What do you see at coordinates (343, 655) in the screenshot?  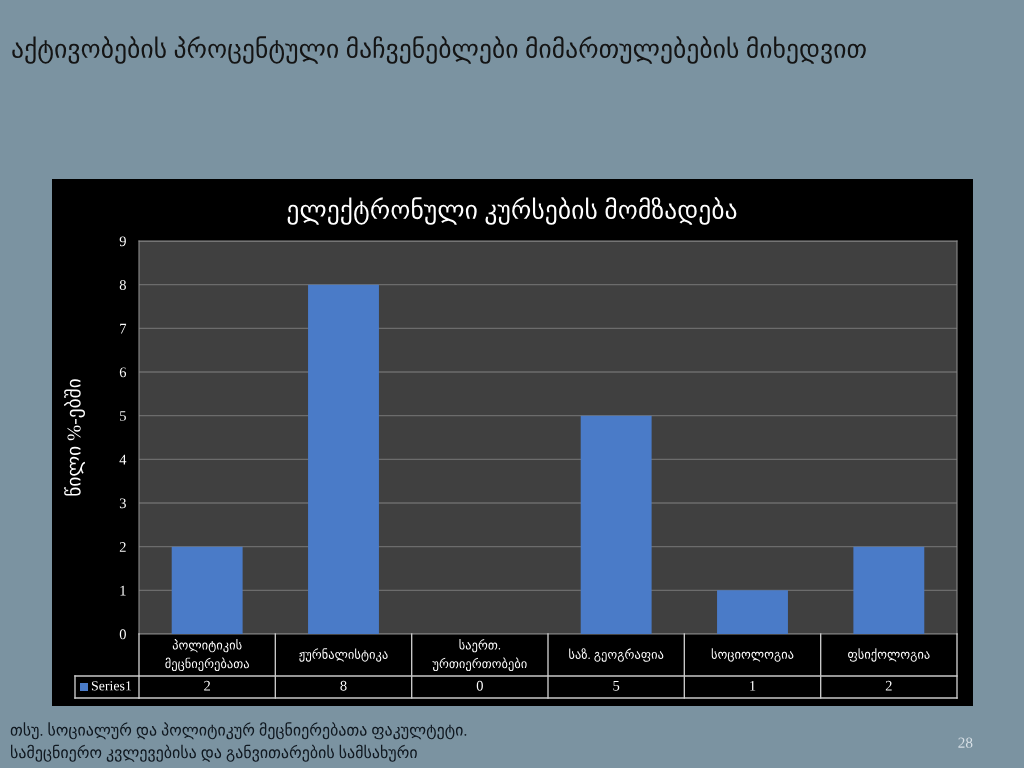 I see `x-tick-label: ჟურნალისტიკა` at bounding box center [343, 655].